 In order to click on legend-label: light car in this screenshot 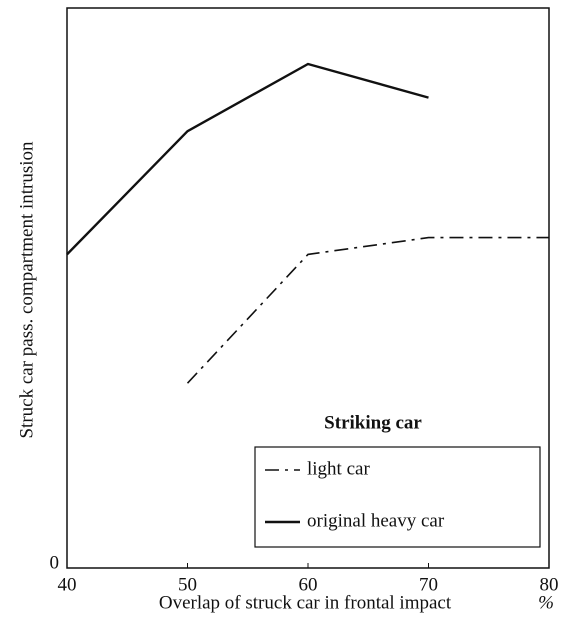, I will do `click(338, 468)`.